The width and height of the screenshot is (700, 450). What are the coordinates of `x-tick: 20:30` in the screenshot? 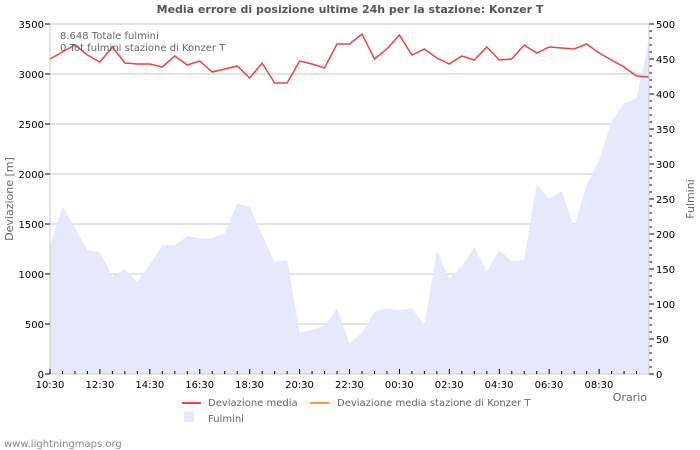 It's located at (299, 385).